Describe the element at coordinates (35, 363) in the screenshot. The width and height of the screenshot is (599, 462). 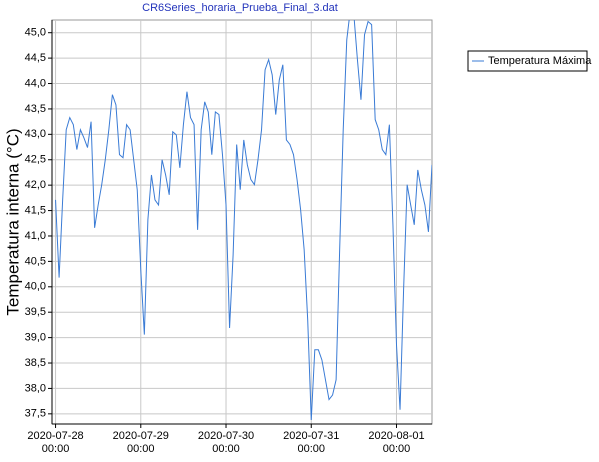
I see `y-tick-label: 38,5` at that location.